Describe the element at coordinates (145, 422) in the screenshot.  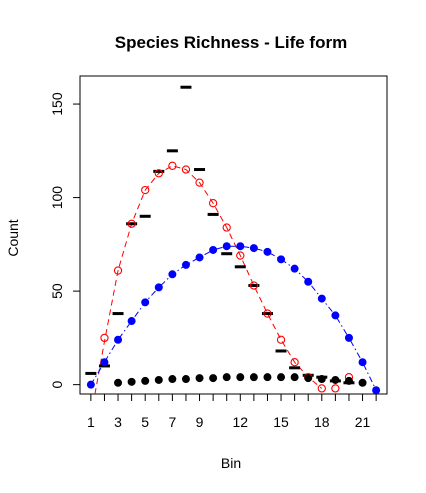
I see `x-tick-label: 5` at that location.